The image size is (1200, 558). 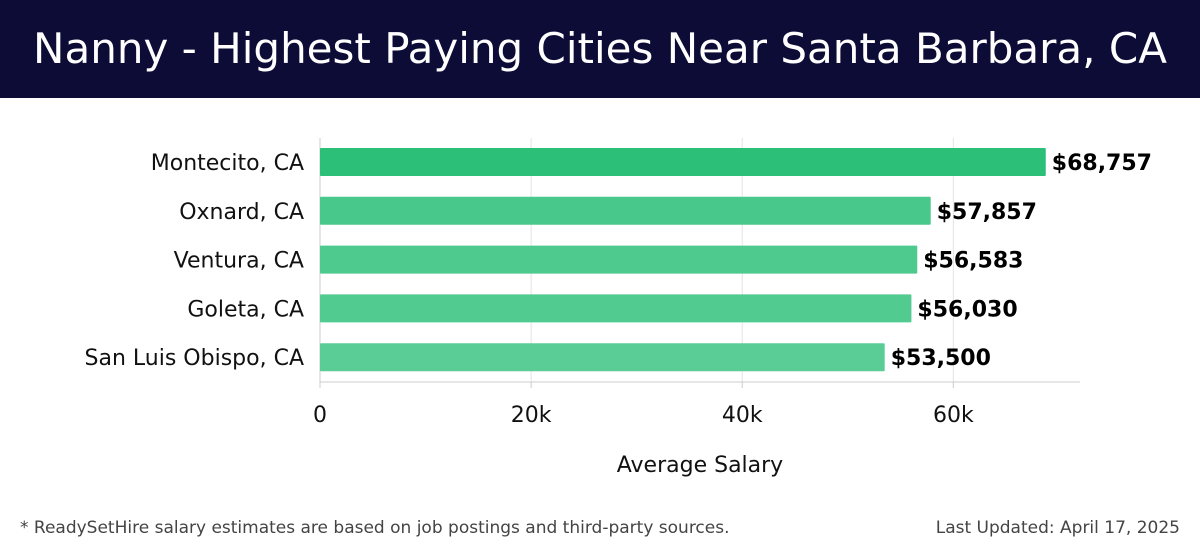 I want to click on last-updated: Last Updated: April 17, 2025, so click(x=1057, y=528).